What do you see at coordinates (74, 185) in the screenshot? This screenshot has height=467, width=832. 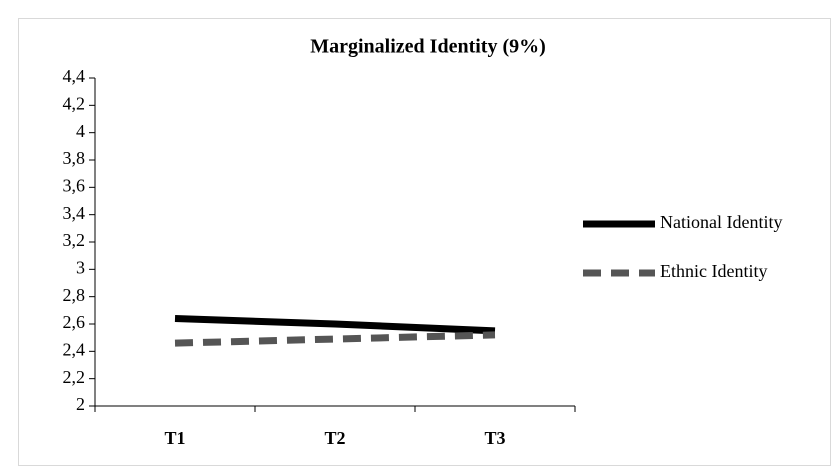 I see `y-tick-label: 3,6` at bounding box center [74, 185].